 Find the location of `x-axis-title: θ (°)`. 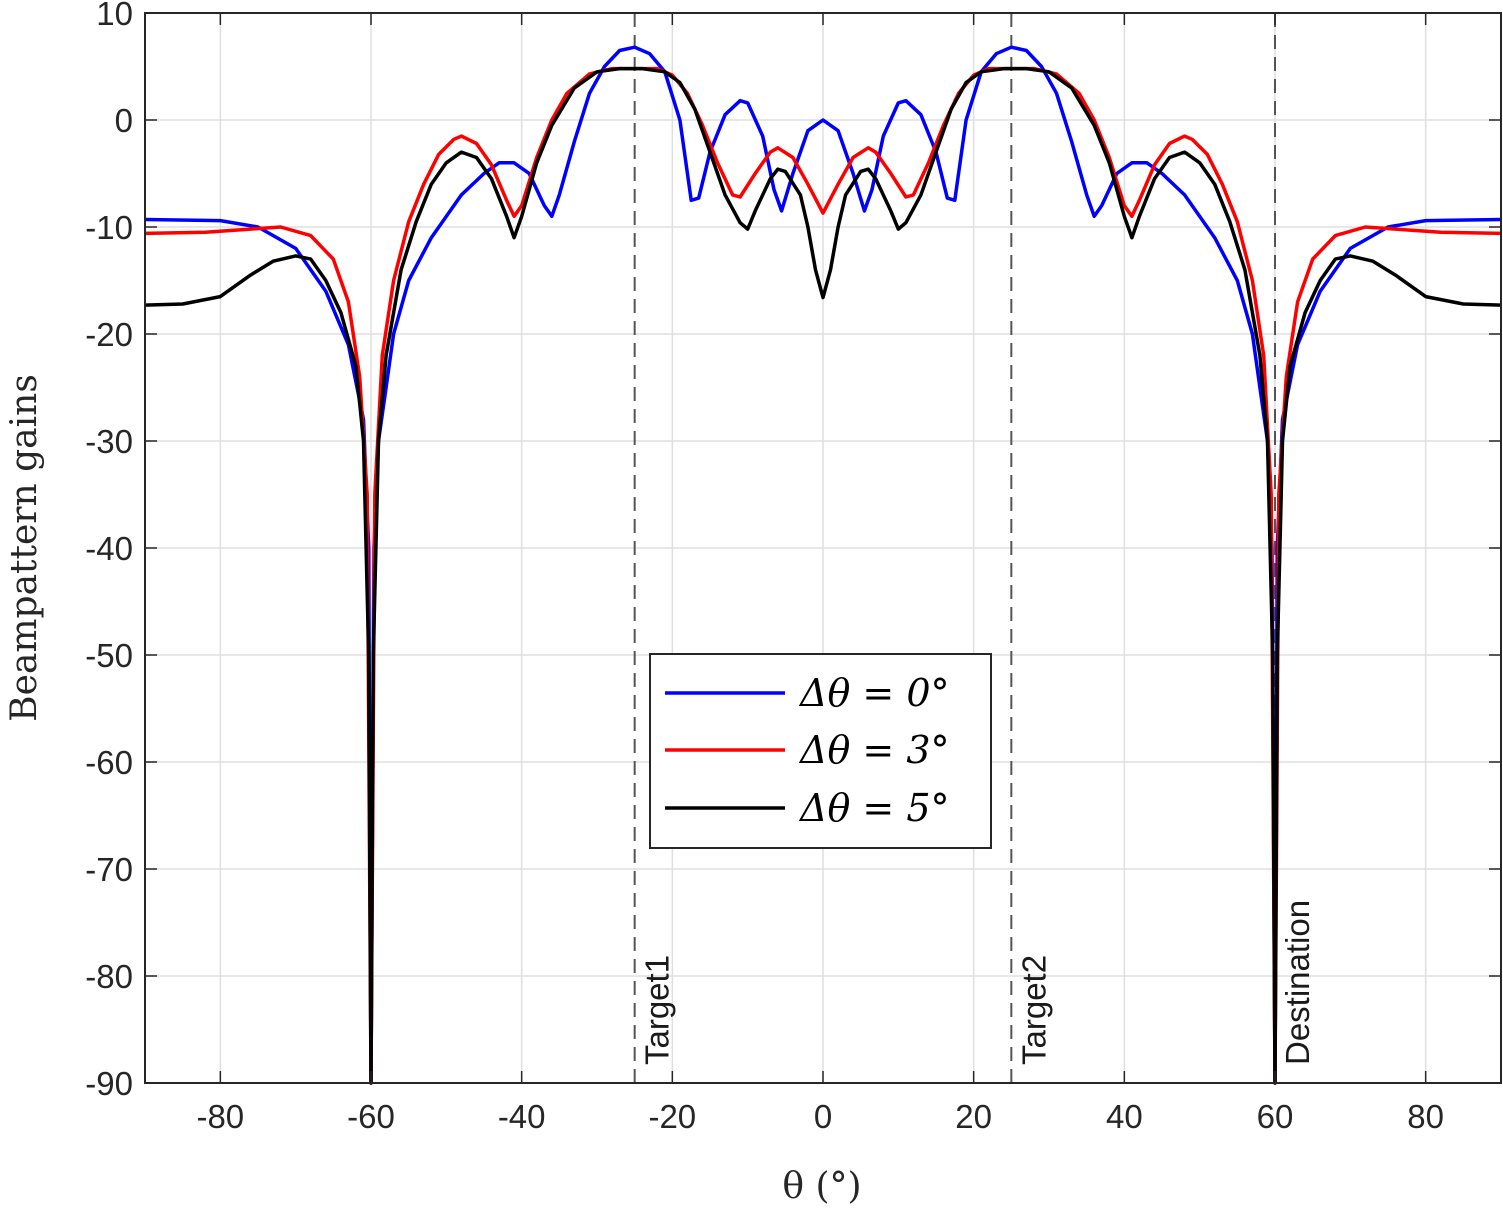

x-axis-title: θ (°) is located at coordinates (821, 1186).